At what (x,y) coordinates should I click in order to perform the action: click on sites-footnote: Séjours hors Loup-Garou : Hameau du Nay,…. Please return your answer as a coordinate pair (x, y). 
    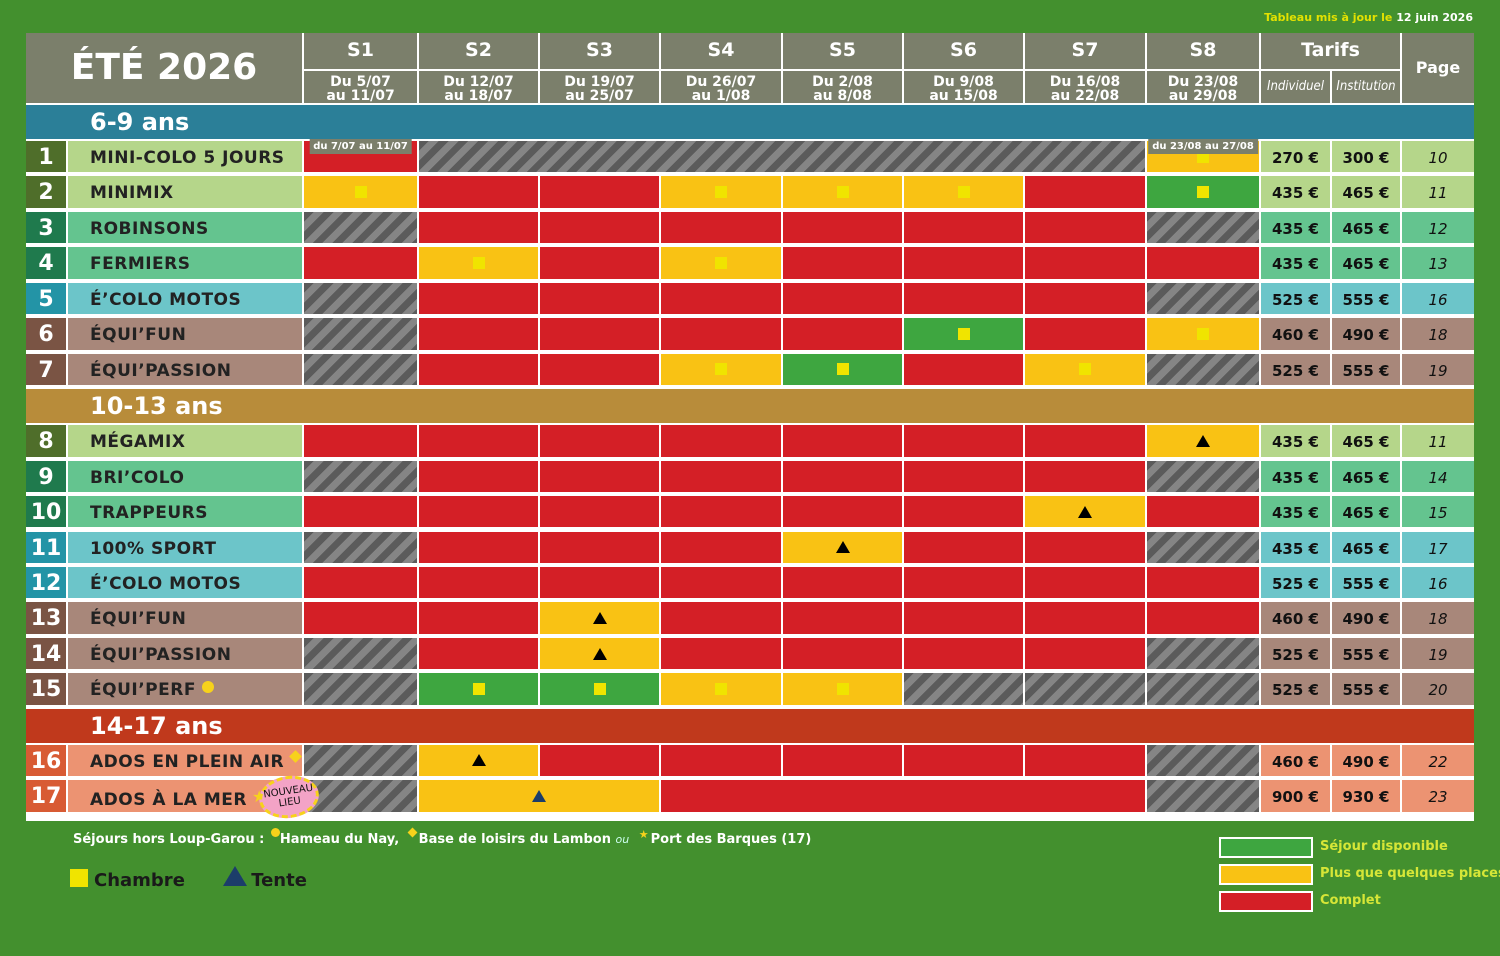
    Looking at the image, I should click on (442, 837).